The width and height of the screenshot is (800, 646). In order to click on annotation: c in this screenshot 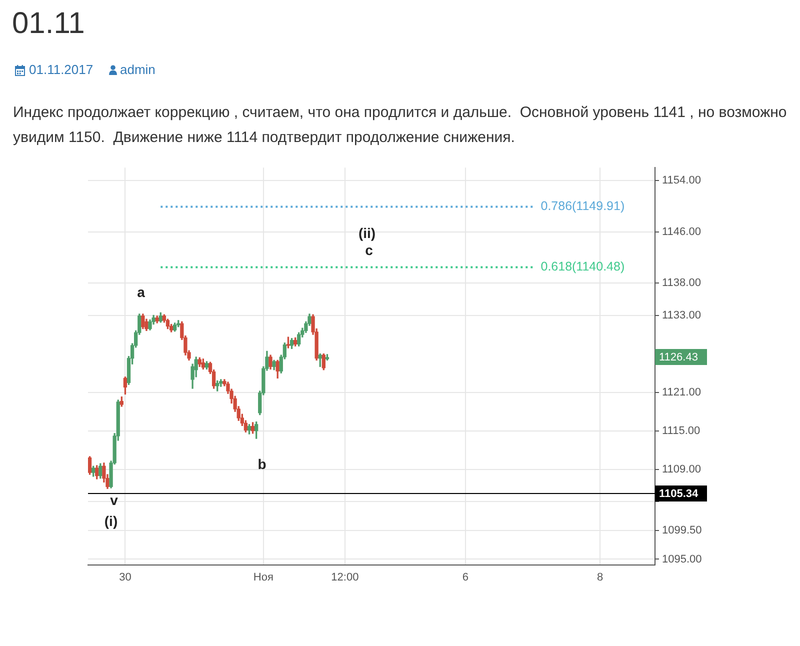, I will do `click(369, 250)`.